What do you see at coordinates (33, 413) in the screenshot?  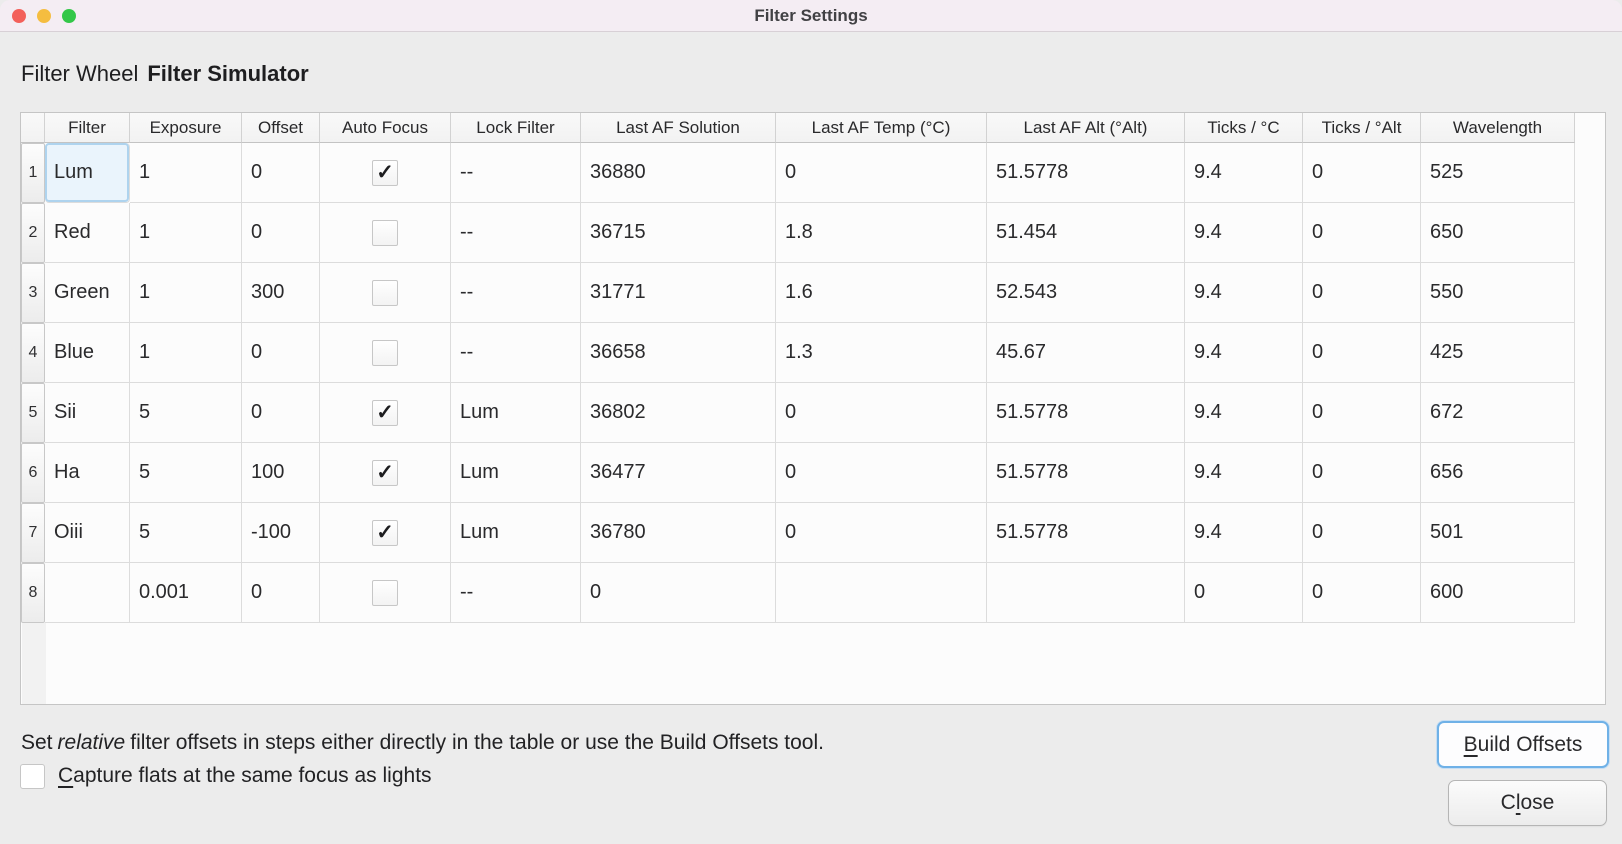 I see `row-header-5: 5` at bounding box center [33, 413].